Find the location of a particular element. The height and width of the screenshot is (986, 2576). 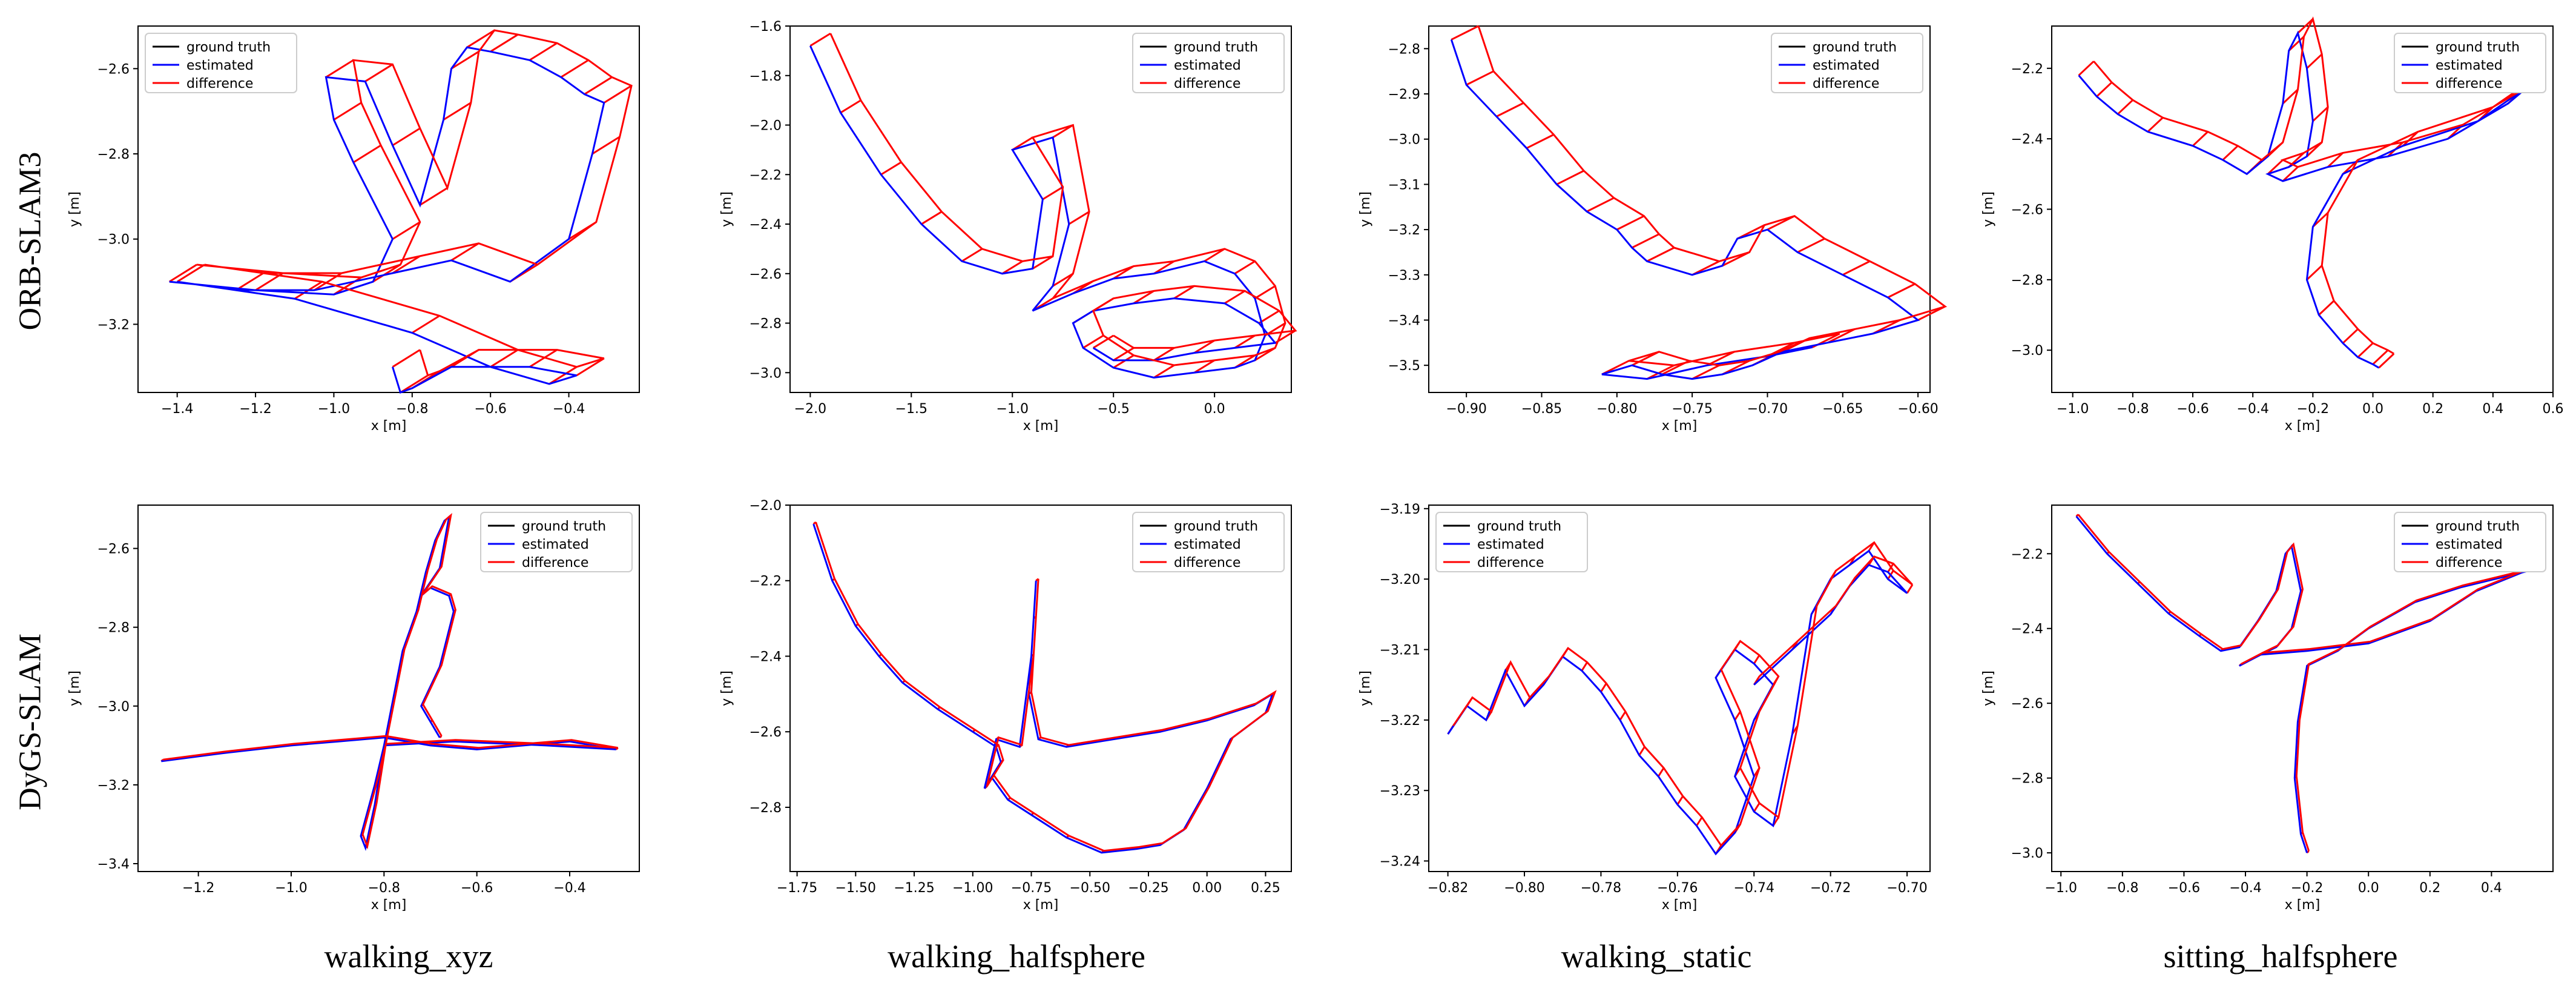

y-tick-label: −3.22 is located at coordinates (1400, 721).